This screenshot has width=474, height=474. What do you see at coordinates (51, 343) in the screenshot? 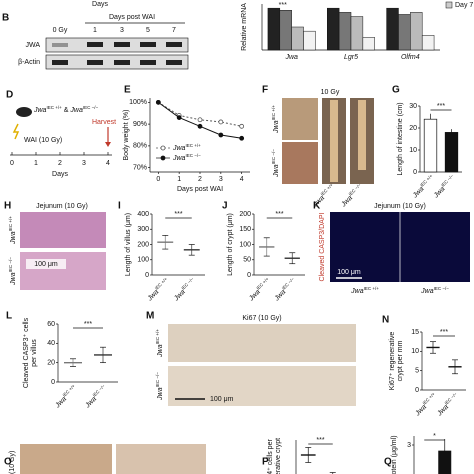
I see `y-tick-label: 40` at bounding box center [51, 343].